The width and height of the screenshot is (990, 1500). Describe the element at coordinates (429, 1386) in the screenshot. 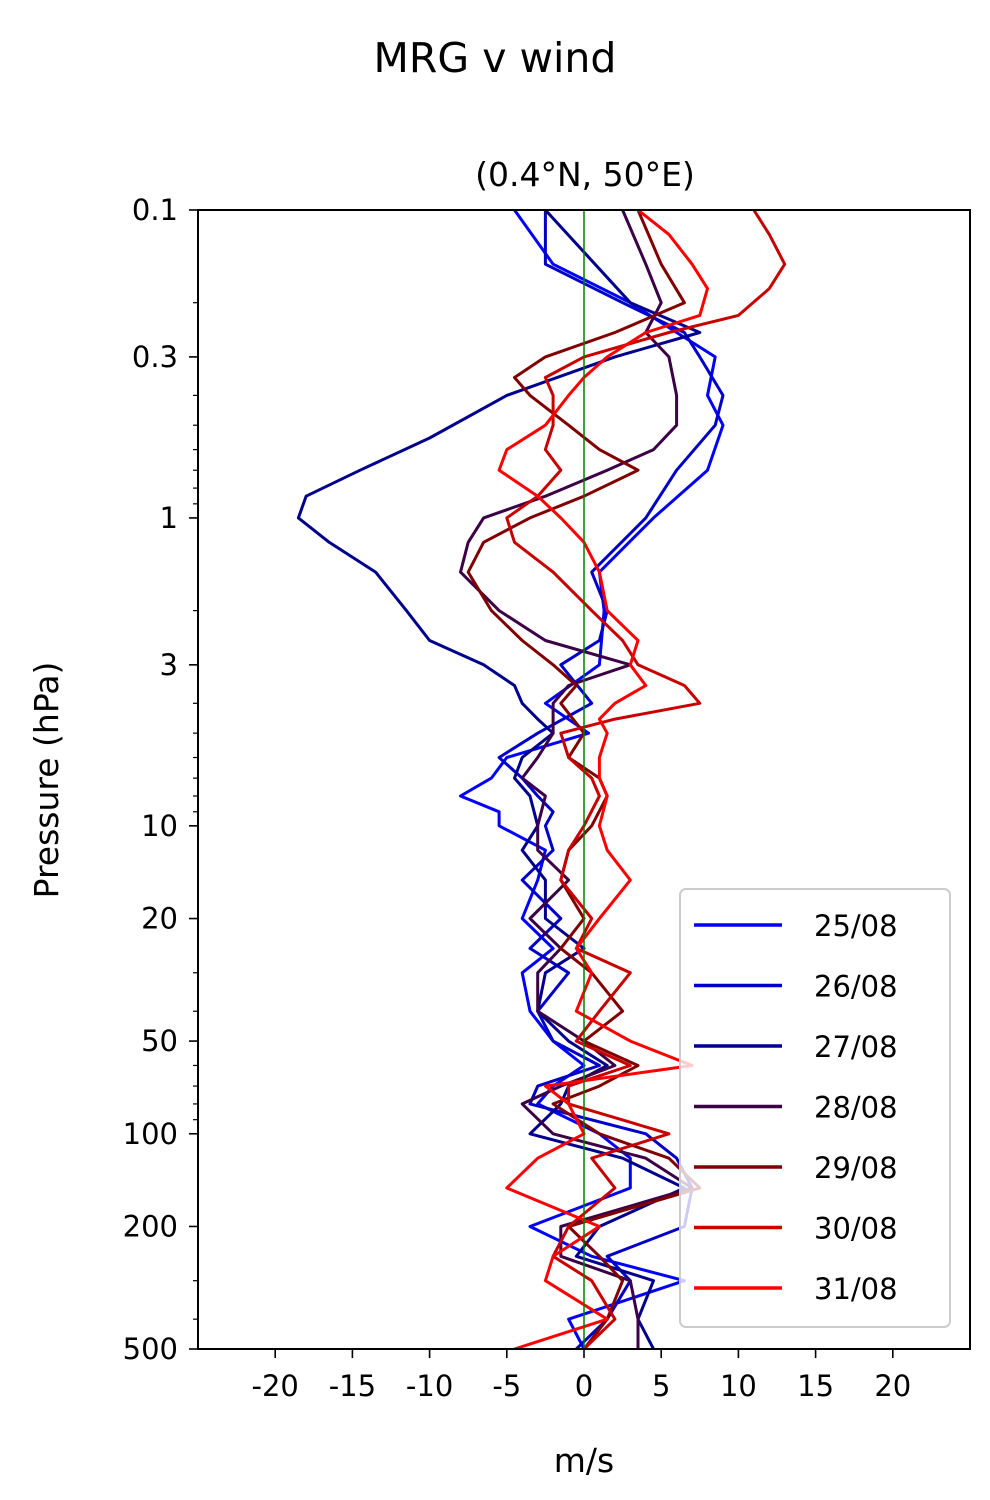

I see `x-tick-label: -10` at that location.